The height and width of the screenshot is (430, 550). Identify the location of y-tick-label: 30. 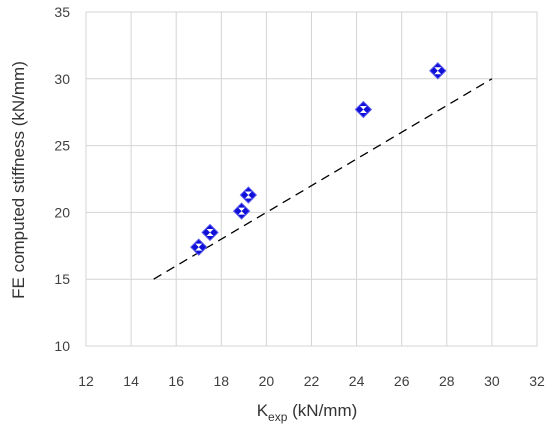
(62, 79).